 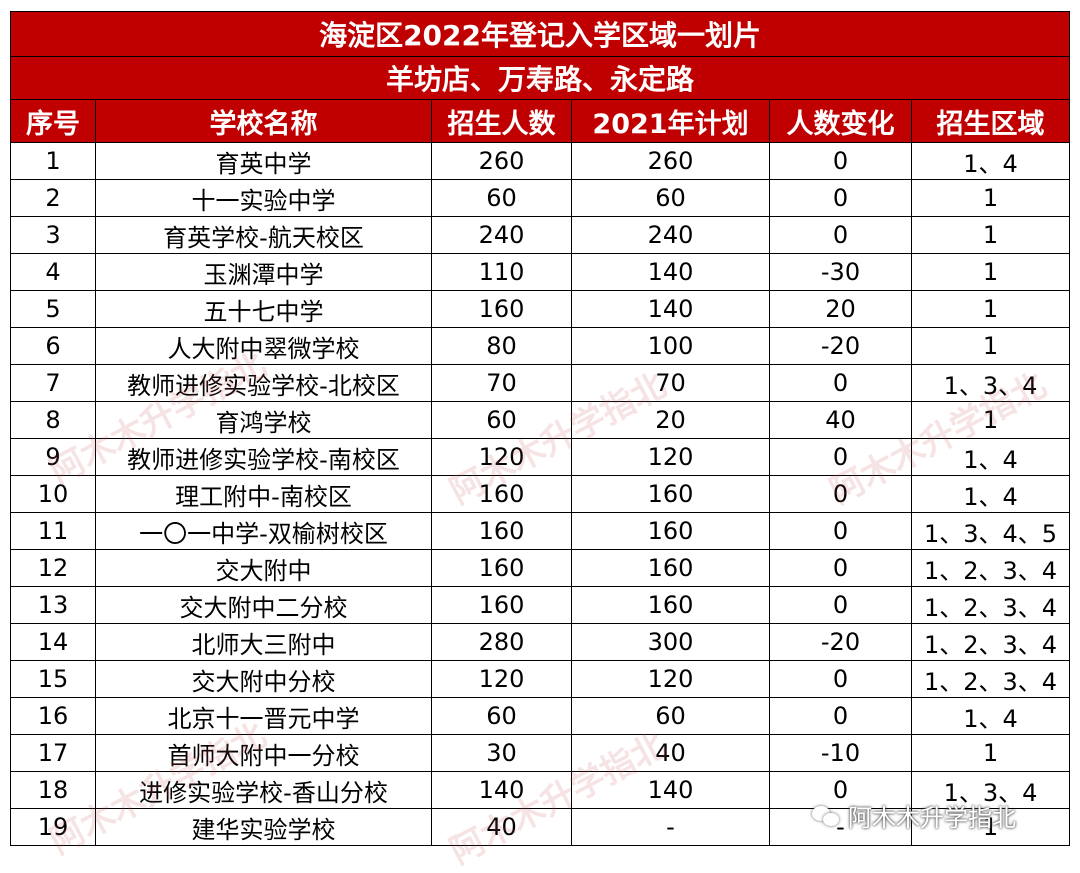 What do you see at coordinates (501, 272) in the screenshot?
I see `enrollment-count-cell: 110` at bounding box center [501, 272].